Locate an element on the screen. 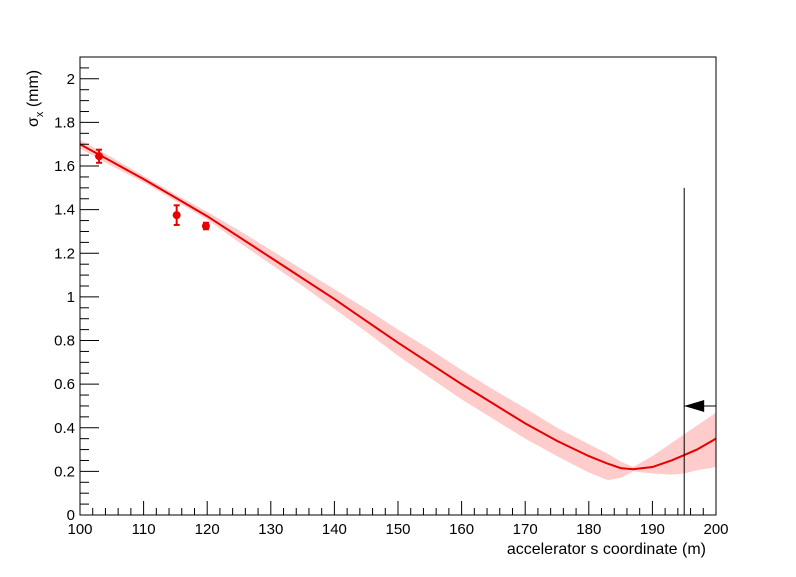 Image resolution: width=796 pixels, height=577 pixels. x-axis-ticks: 100 110 120 130 140 150 160 170 180 190 200 is located at coordinates (398, 519).